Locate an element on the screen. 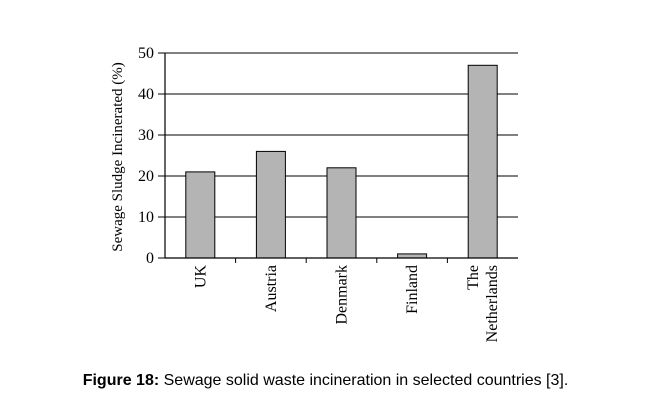  x-tick-label-line: Finland is located at coordinates (412, 289).